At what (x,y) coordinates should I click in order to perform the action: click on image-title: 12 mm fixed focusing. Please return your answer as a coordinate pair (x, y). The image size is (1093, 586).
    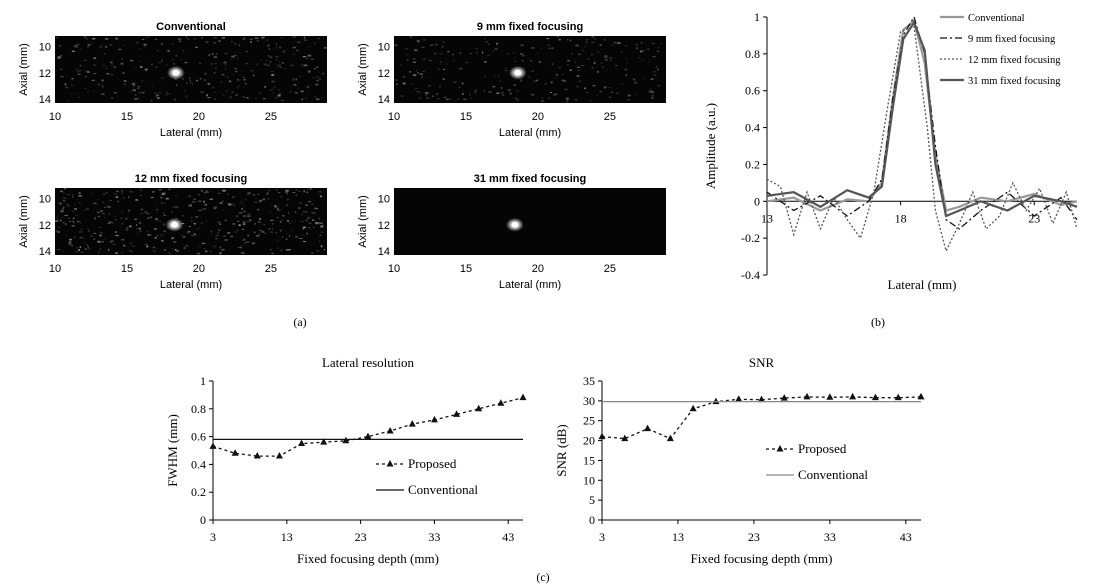
    Looking at the image, I should click on (191, 179).